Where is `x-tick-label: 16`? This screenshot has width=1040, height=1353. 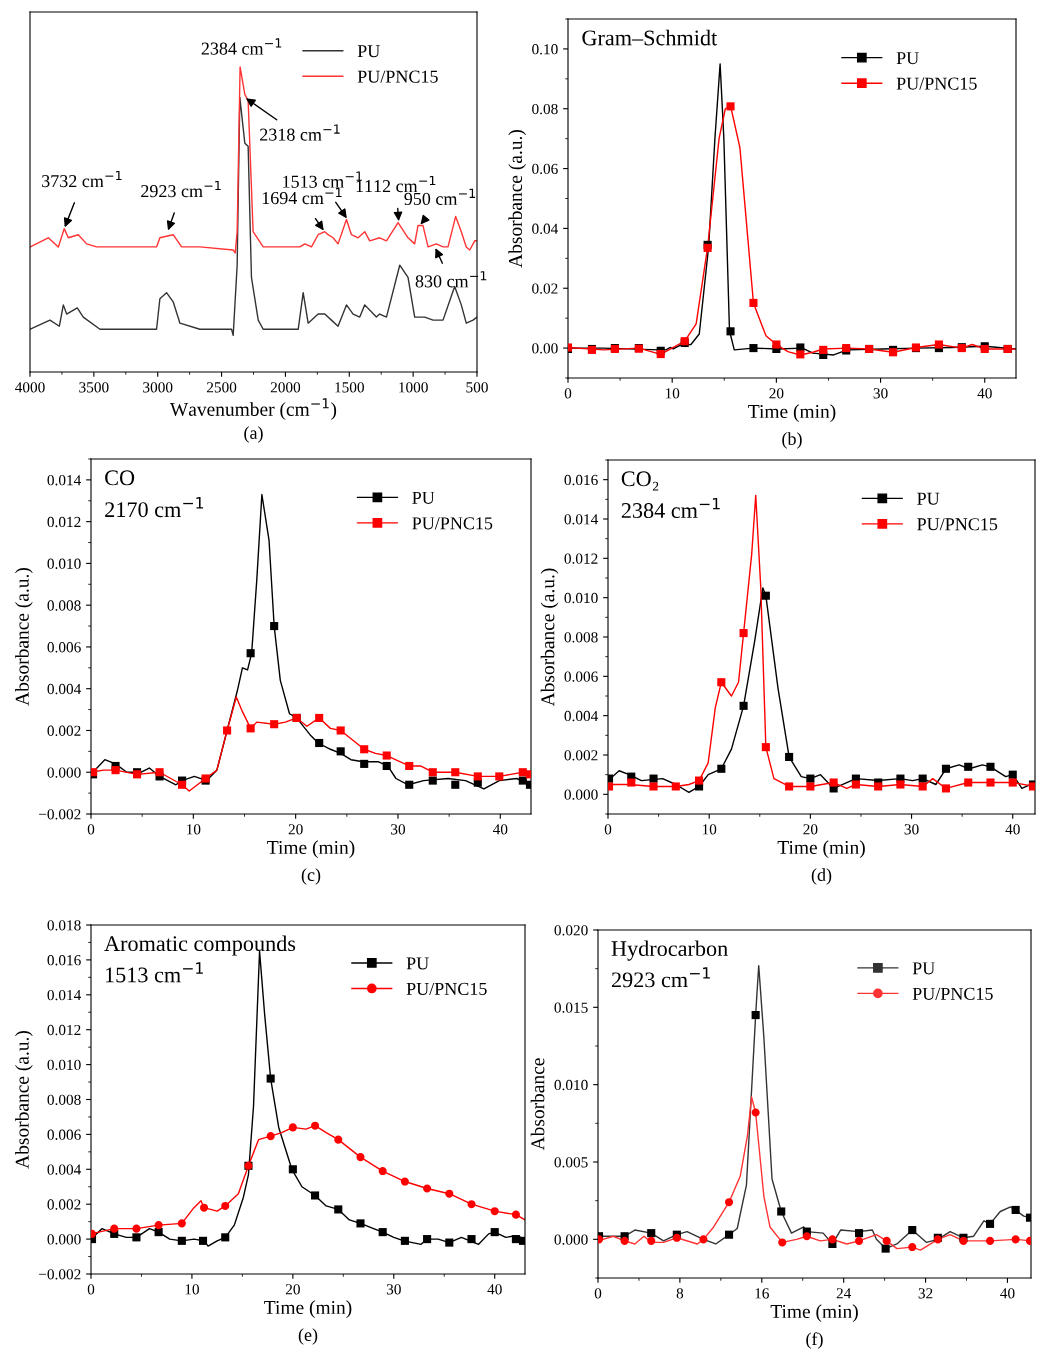 x-tick-label: 16 is located at coordinates (762, 1293).